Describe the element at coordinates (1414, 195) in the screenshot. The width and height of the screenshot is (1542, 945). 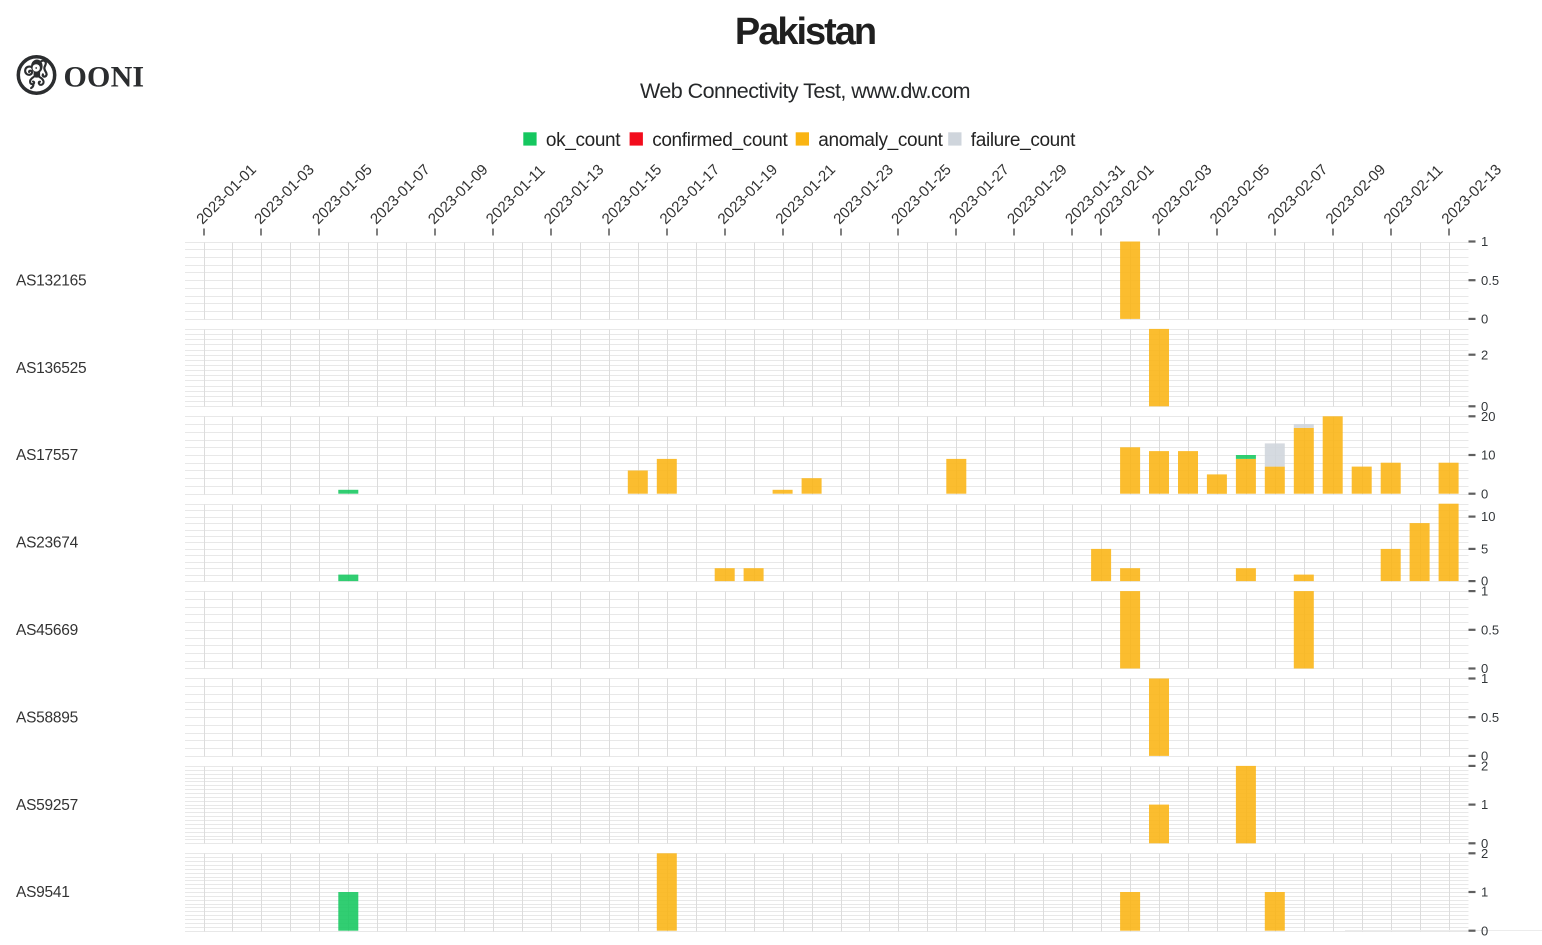
I see `svg-text: 2023-02-11` at that location.